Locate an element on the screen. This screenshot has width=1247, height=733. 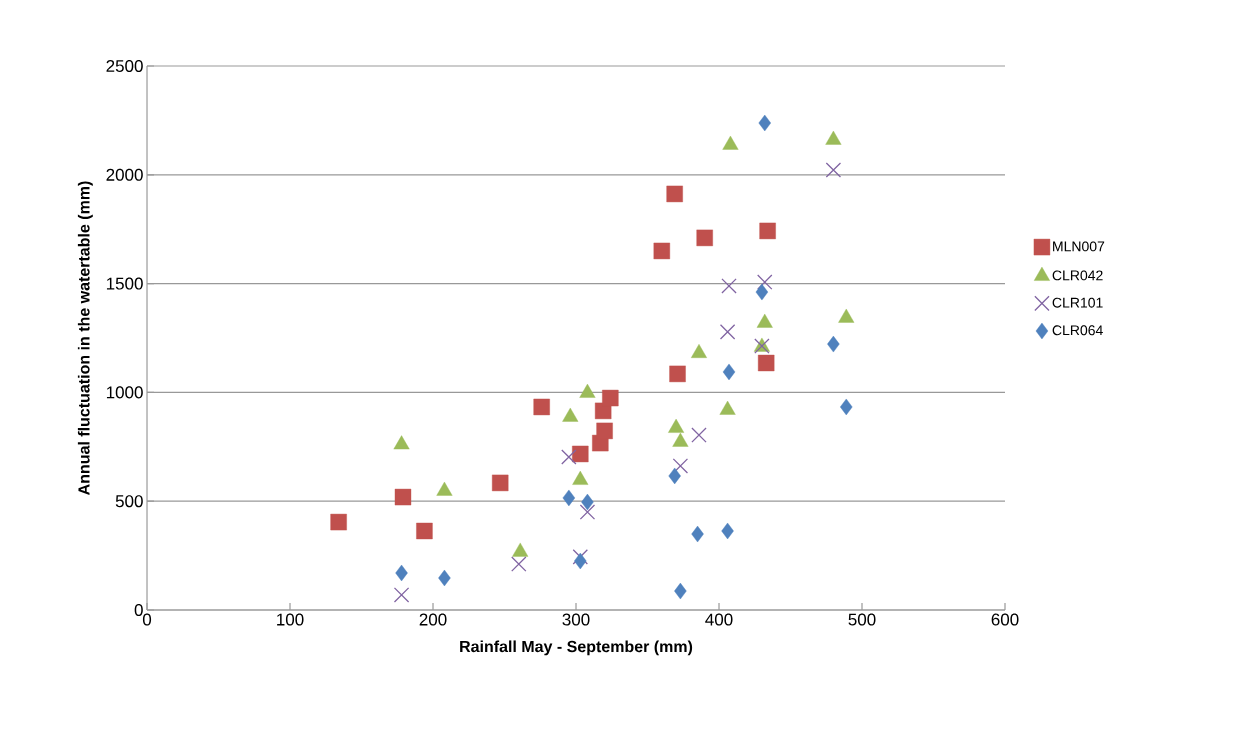
legend-label: CLR101 is located at coordinates (1077, 302).